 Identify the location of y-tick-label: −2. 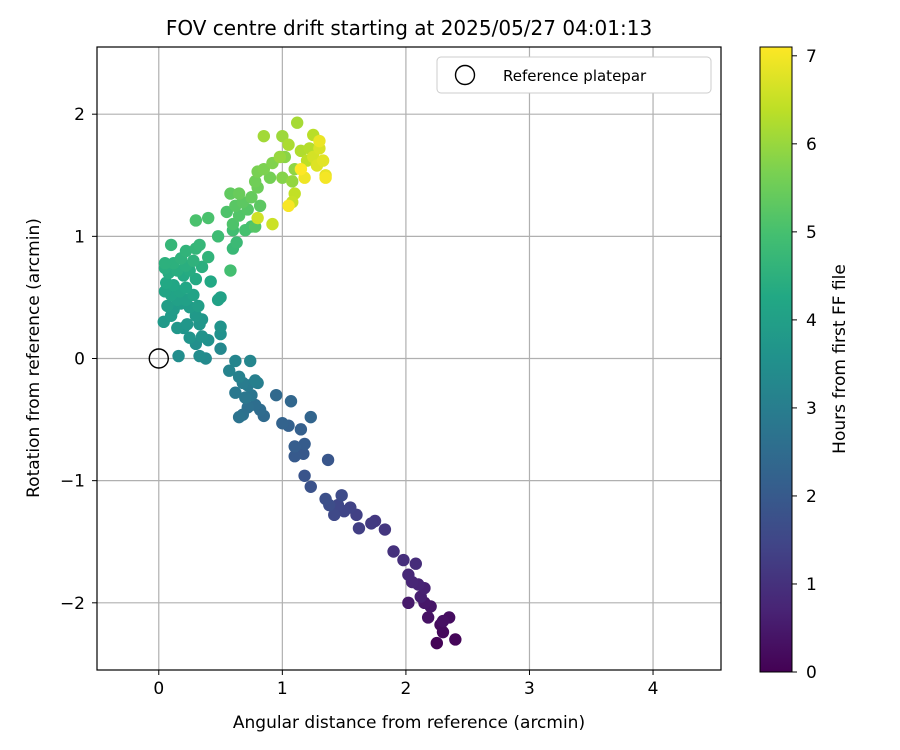
(72, 604).